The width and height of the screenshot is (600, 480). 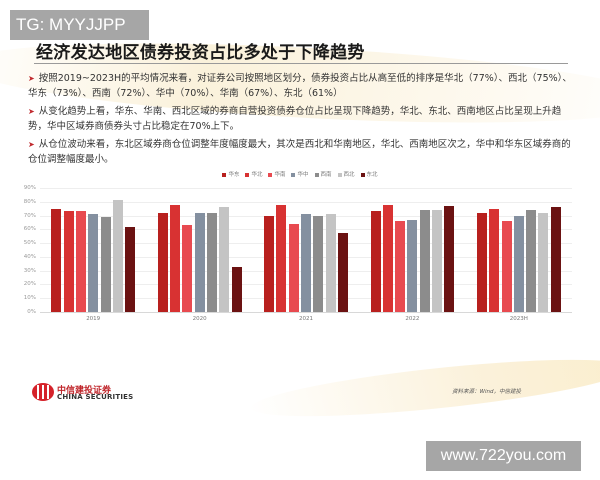 I want to click on chart-legend: 华东 华北 华南 华中 西南 西北 东北, so click(x=300, y=174).